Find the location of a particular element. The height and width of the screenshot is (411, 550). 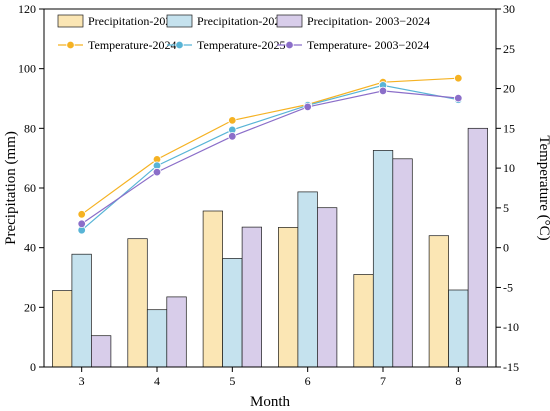

left-tick-label: 120 is located at coordinates (27, 9).